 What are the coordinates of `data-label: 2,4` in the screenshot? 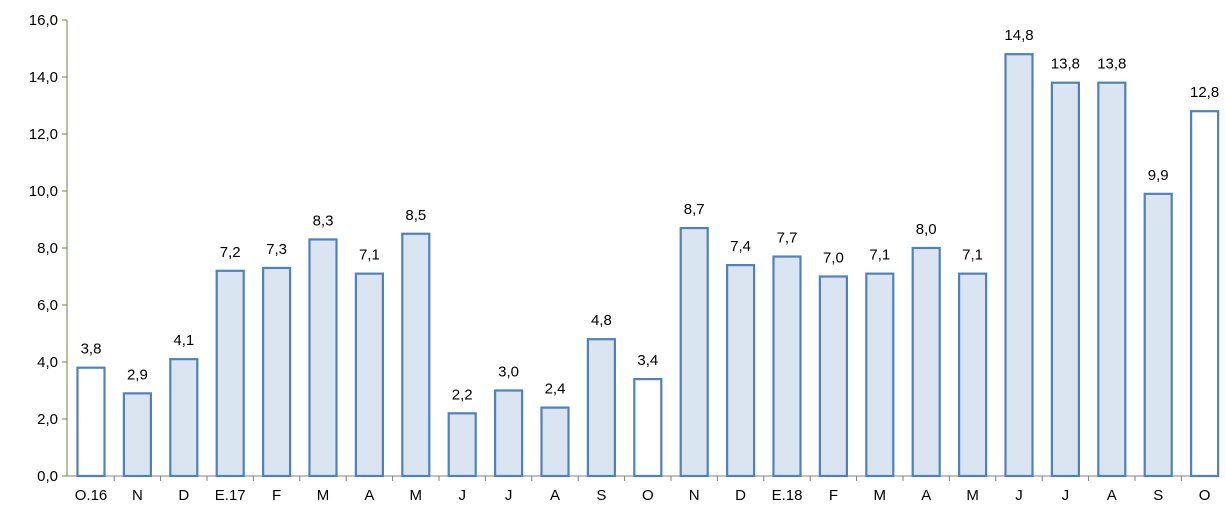 It's located at (555, 389).